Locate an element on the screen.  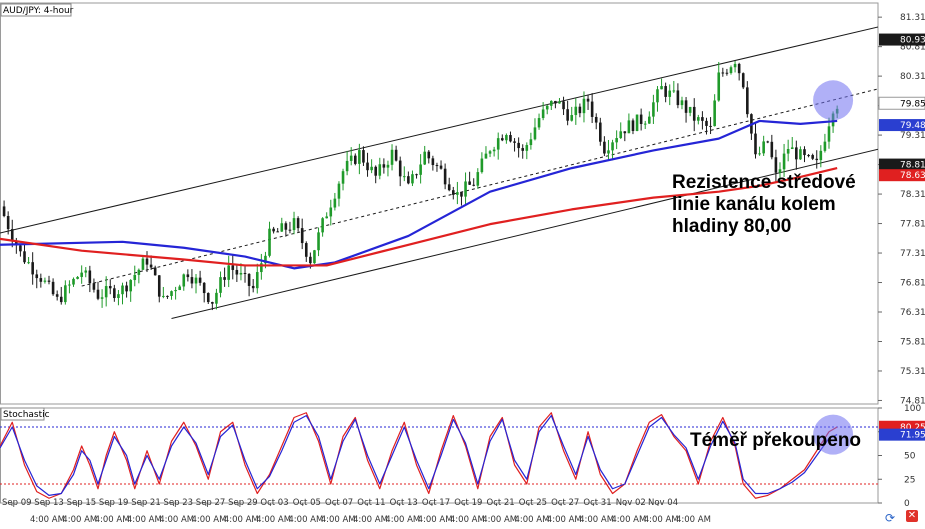
stochastic-axis-tick-label: 50 is located at coordinates (910, 457).